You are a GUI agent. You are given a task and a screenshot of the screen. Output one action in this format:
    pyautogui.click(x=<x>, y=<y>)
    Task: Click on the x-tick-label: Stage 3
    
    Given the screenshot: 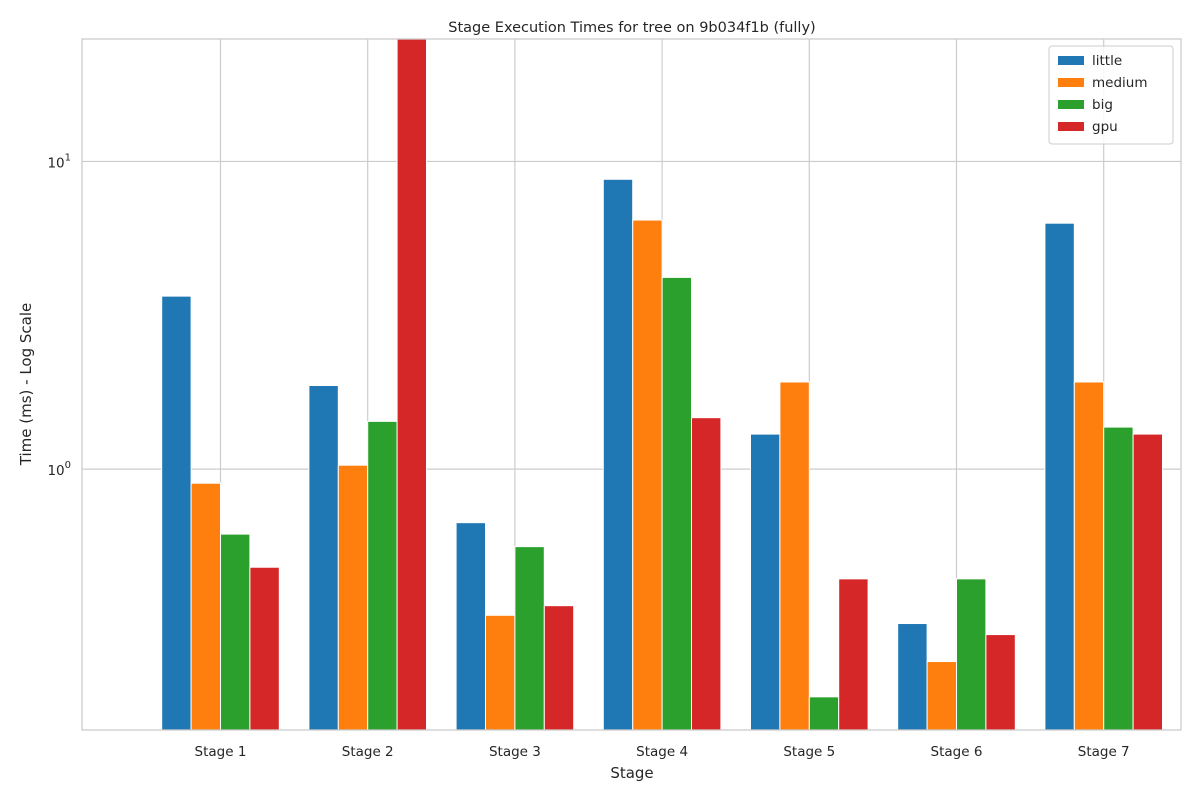 What is the action you would take?
    pyautogui.click(x=515, y=752)
    